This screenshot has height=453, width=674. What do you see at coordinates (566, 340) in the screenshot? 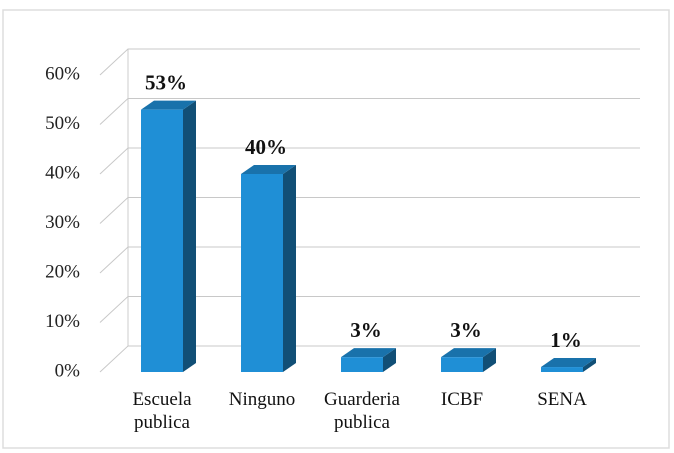
I see `value-label: 1%` at bounding box center [566, 340].